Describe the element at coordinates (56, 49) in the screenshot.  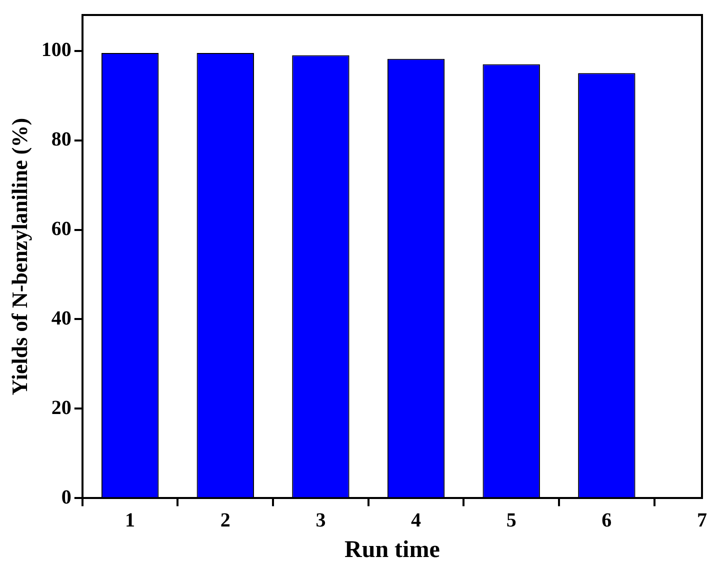
I see `y-tick-label: 100` at that location.